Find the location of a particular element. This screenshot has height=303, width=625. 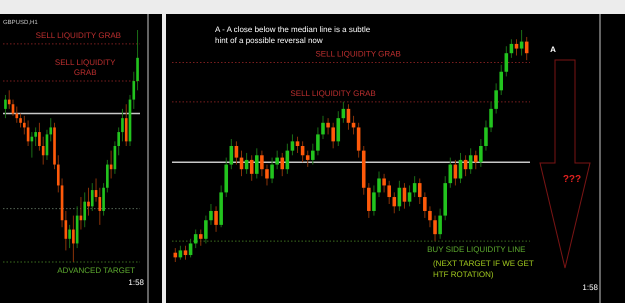

annotation: (NEXT TARGET IF WE GET HTF ROTATION) is located at coordinates (483, 269).